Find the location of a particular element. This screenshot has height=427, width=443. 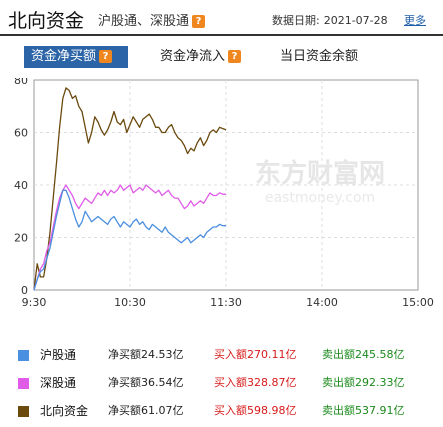

x-tick-label: 11:30 is located at coordinates (226, 302).